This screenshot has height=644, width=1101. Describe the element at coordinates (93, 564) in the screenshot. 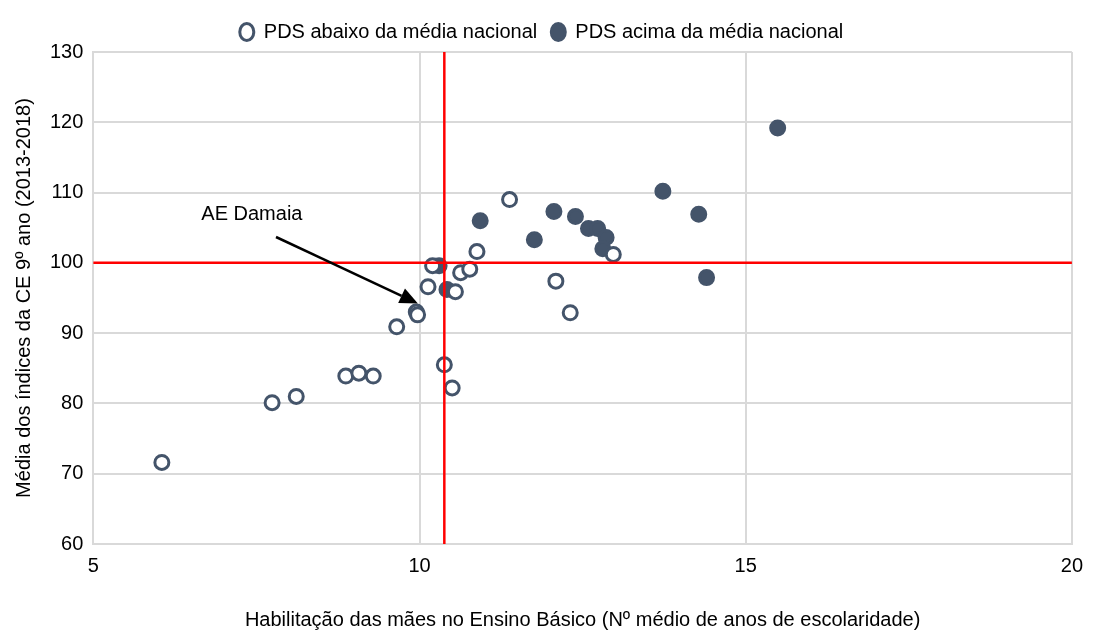

I see `x-tick-label: 5` at that location.